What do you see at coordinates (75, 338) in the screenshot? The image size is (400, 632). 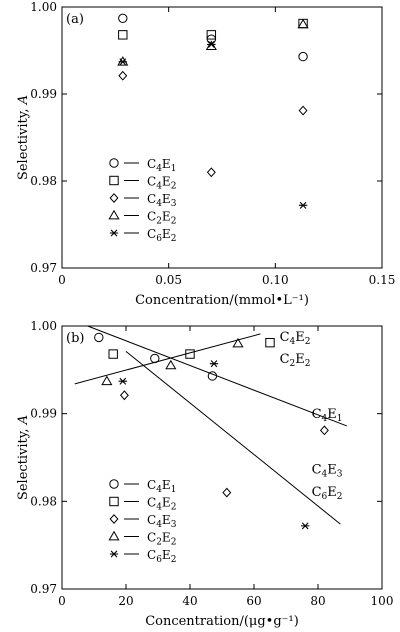 I see `panel-label: (b)` at bounding box center [75, 338].